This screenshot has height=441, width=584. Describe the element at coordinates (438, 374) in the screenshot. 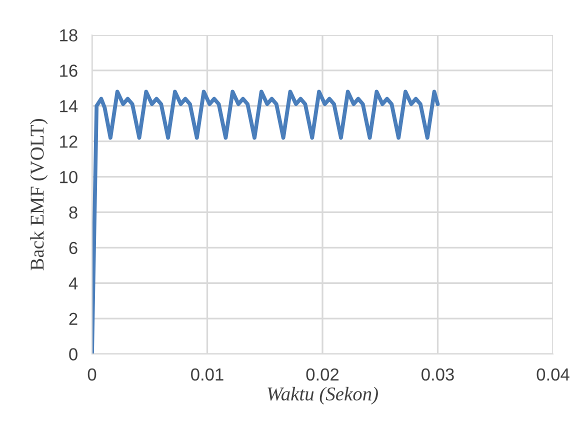

I see `x-tick-label: 0.03` at that location.